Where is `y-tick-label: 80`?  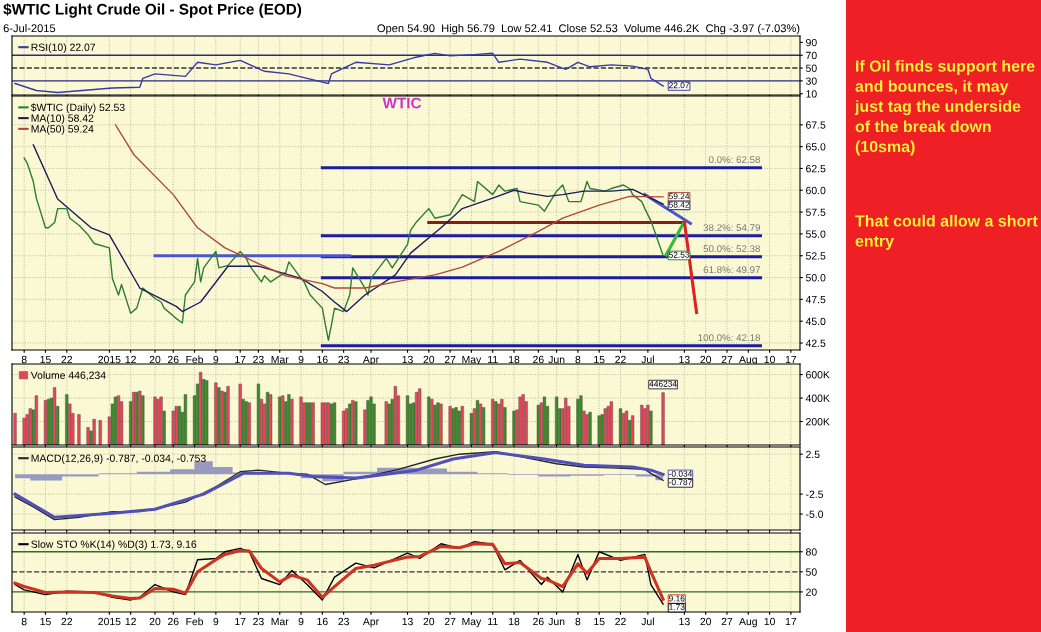
y-tick-label: 80 is located at coordinates (811, 552).